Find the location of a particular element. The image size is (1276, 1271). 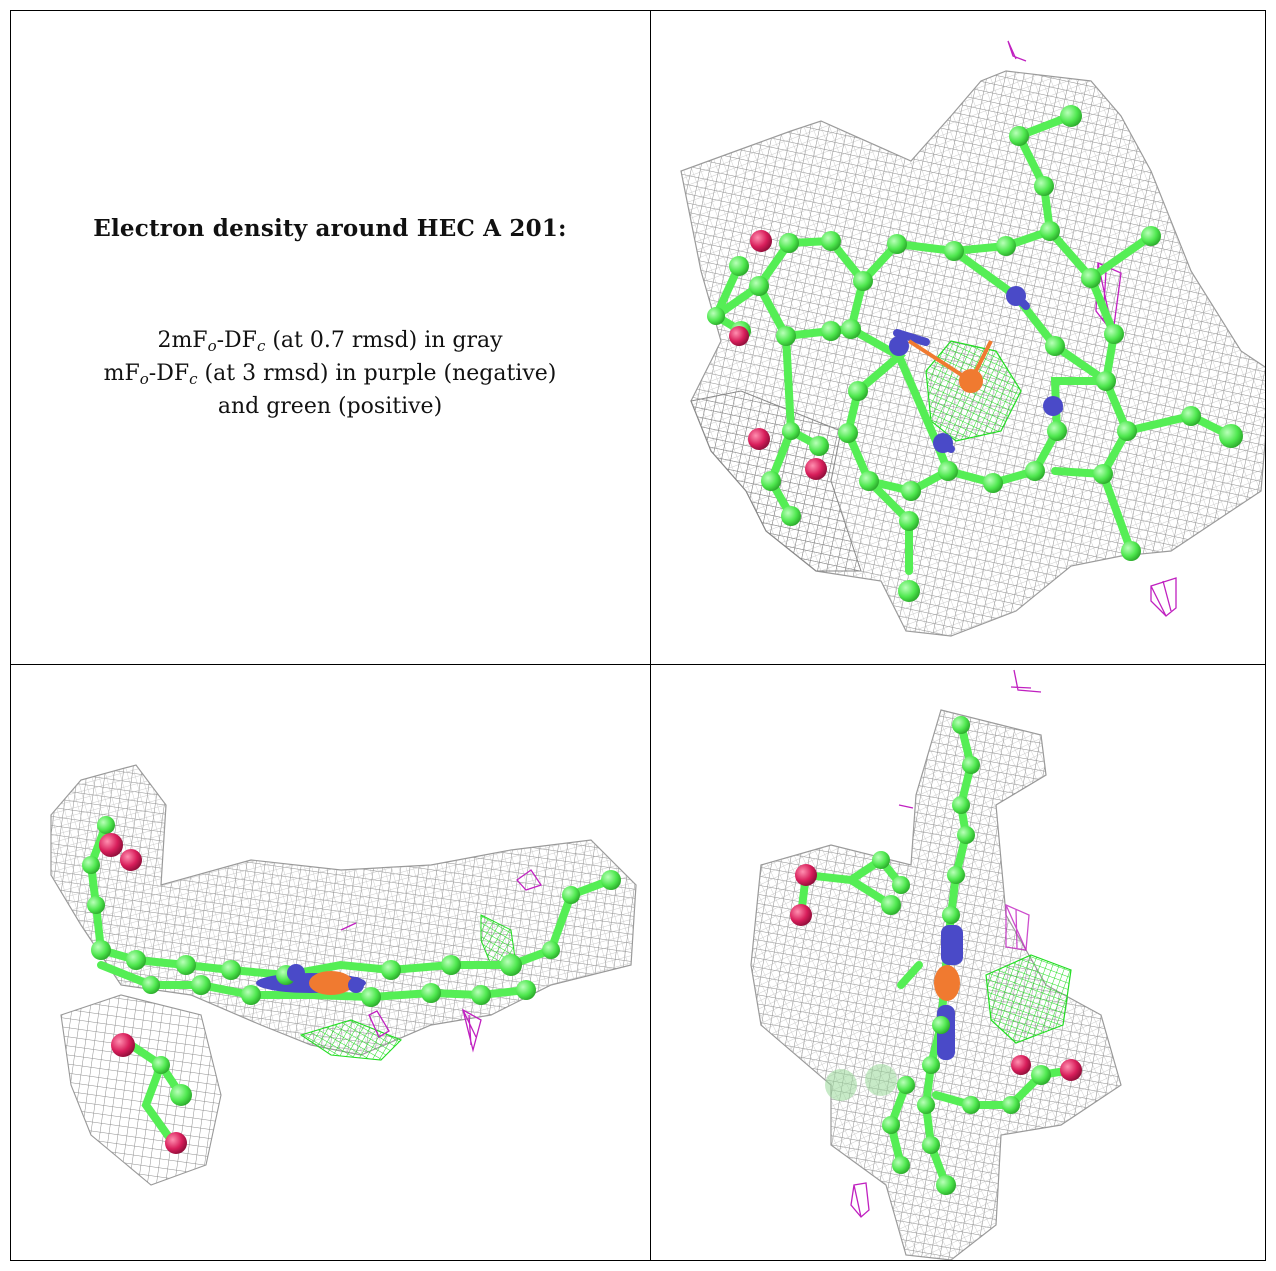

table-top-border is located at coordinates (638, 10).